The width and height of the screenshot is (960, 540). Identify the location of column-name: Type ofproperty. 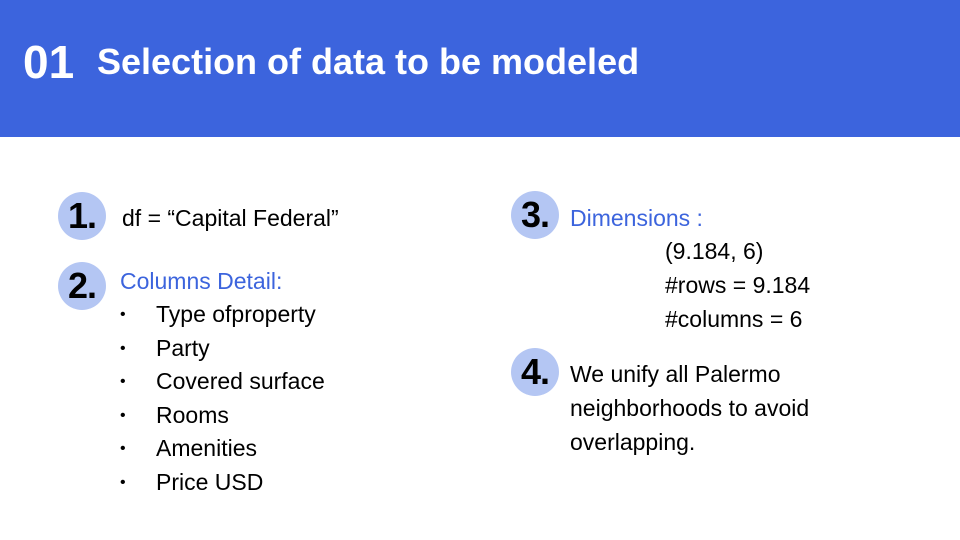
(236, 314).